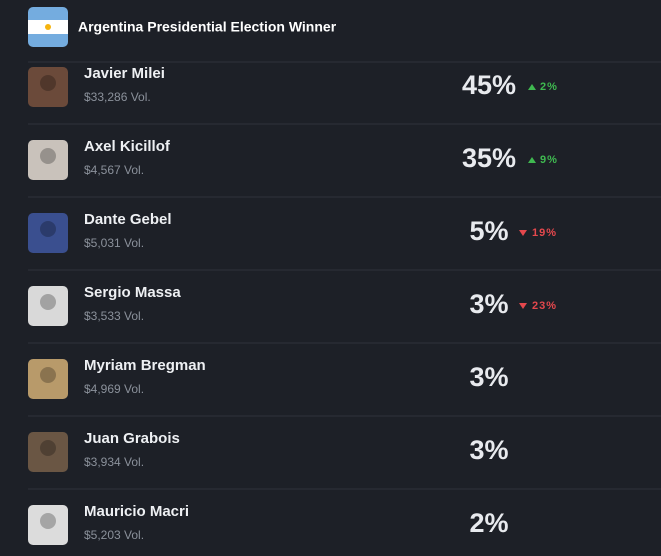  What do you see at coordinates (48, 27) in the screenshot?
I see `flag-icon` at bounding box center [48, 27].